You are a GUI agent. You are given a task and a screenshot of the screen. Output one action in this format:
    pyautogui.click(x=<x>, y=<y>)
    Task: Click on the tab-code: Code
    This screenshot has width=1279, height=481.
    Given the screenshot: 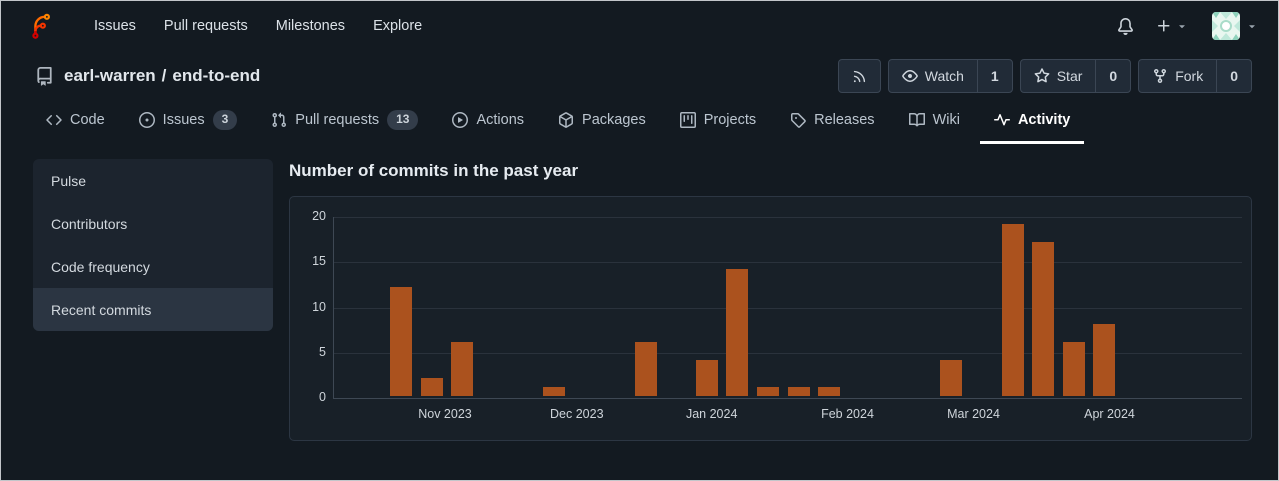 What is the action you would take?
    pyautogui.click(x=75, y=121)
    